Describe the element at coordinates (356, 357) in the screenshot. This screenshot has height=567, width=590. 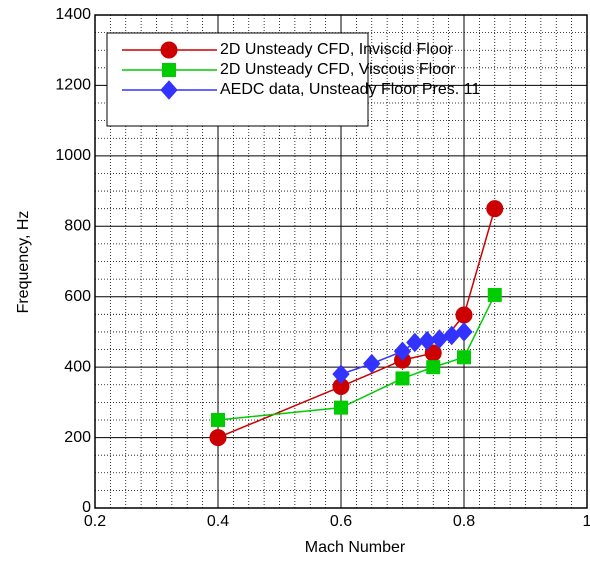
I see `series-line` at that location.